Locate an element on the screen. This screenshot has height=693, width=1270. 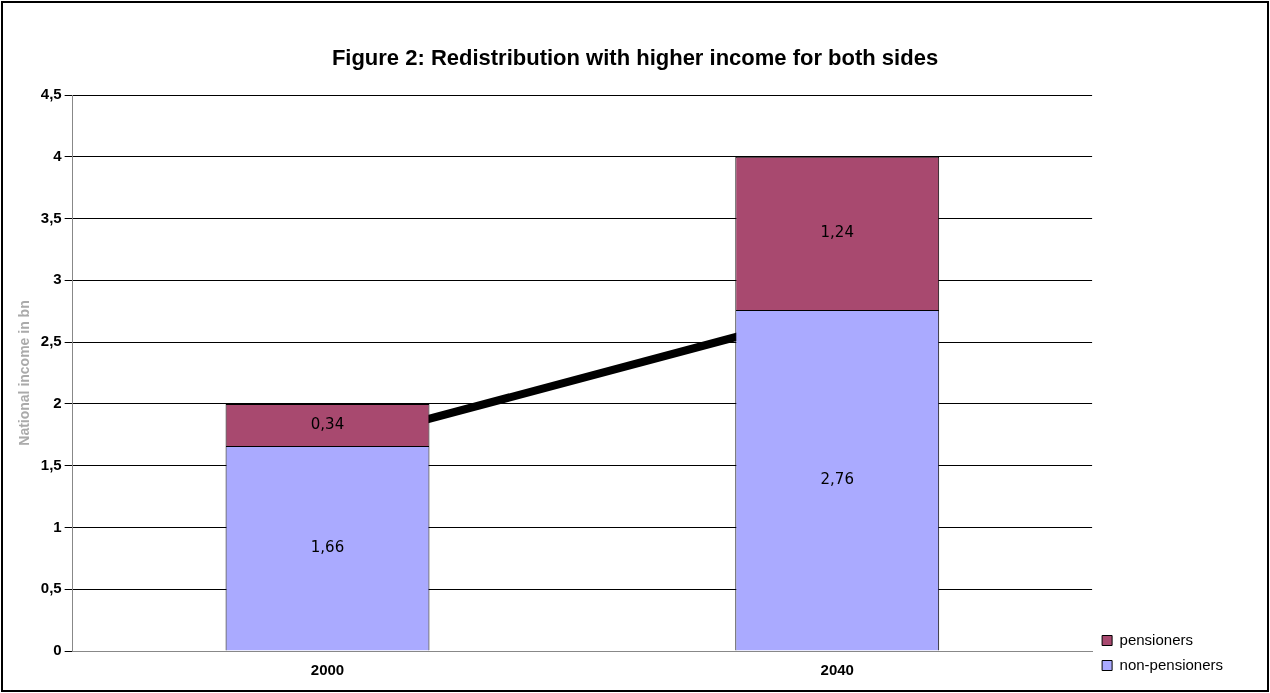
y-tick-label: 3 is located at coordinates (57, 279).